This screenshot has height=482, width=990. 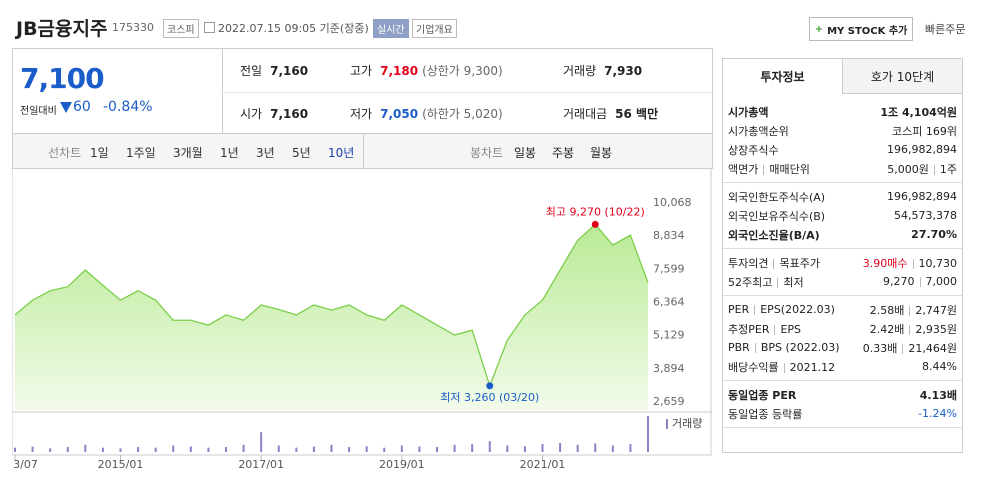 What do you see at coordinates (842, 328) in the screenshot?
I see `info-row: 추정PER EPS 2.42배 2,935원` at bounding box center [842, 328].